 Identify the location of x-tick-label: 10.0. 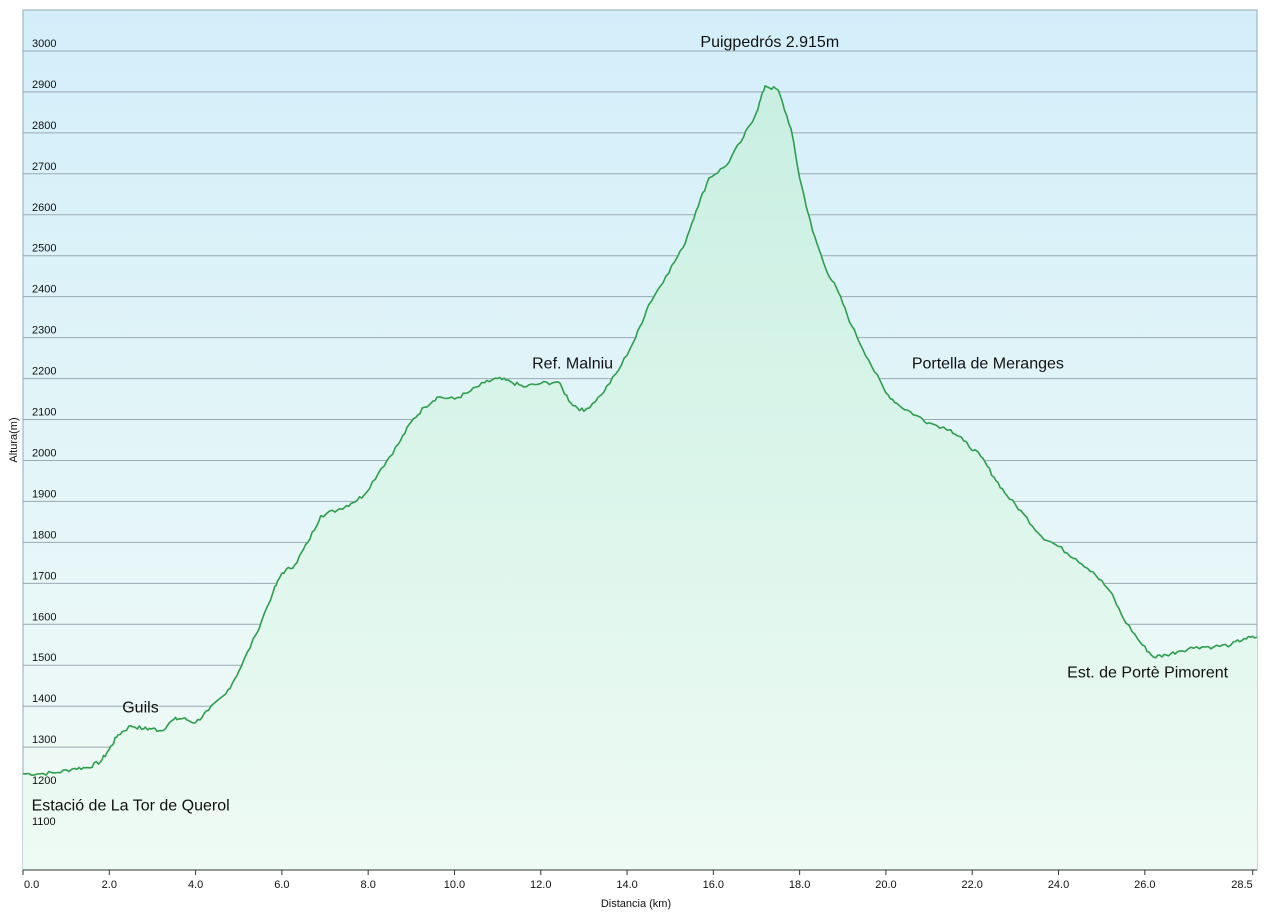
(454, 885).